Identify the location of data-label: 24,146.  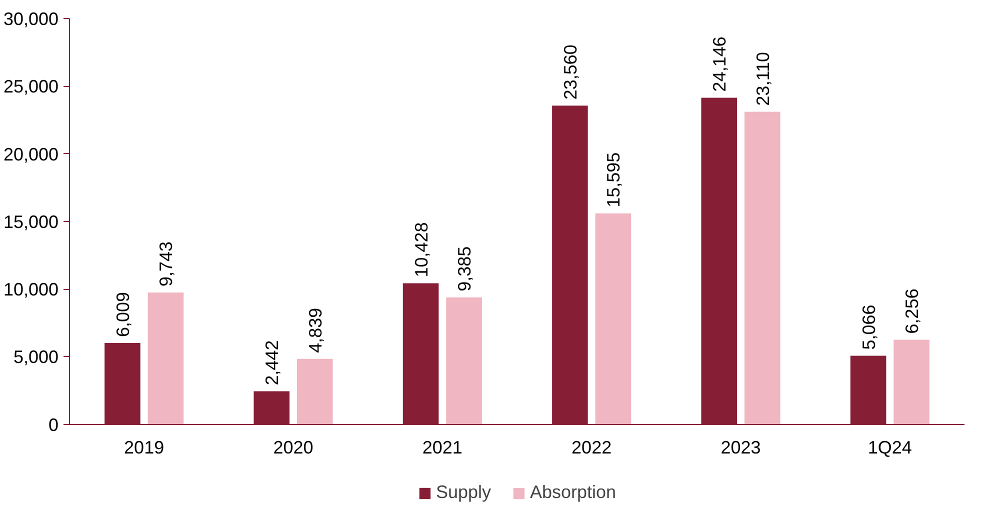
(720, 64).